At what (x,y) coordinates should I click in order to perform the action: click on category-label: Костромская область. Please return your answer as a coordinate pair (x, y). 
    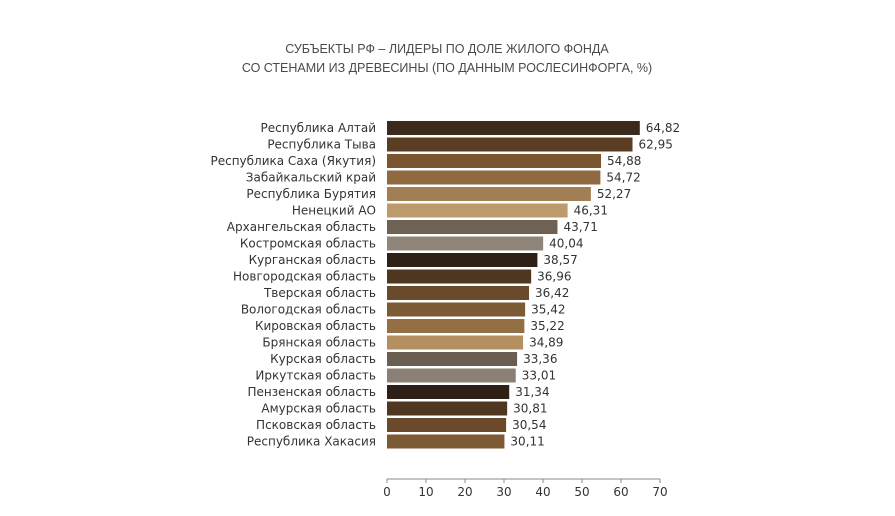
    Looking at the image, I should click on (308, 244).